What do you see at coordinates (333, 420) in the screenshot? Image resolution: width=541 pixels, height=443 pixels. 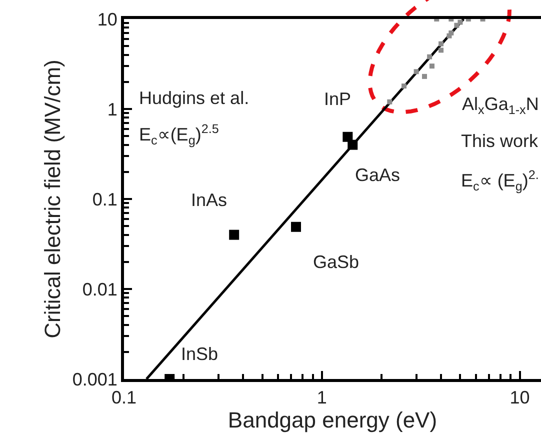 I see `x-axis-title: Bandgap energy (eV)` at bounding box center [333, 420].